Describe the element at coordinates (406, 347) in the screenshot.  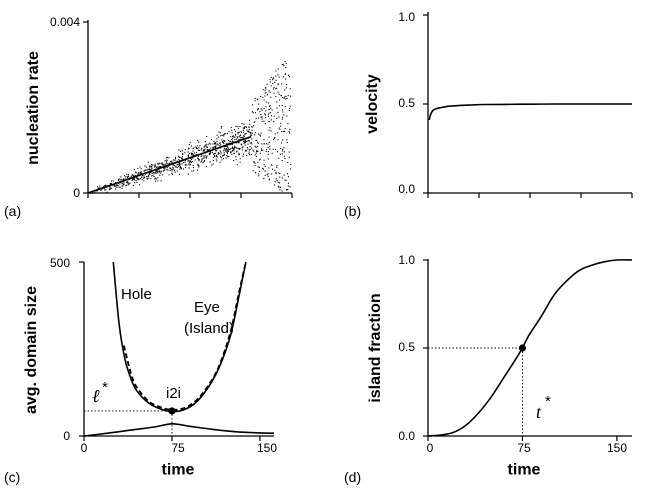
I see `panel-d-ytick-label-05: 0.5` at that location.